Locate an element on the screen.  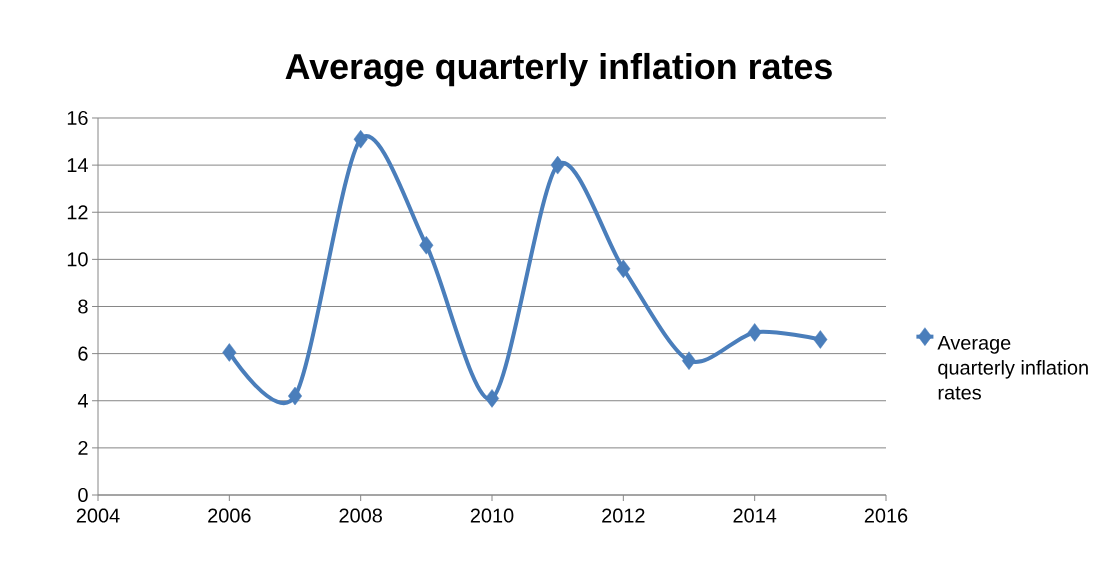
legend-label: Average quarterly inflation rates is located at coordinates (1012, 367).